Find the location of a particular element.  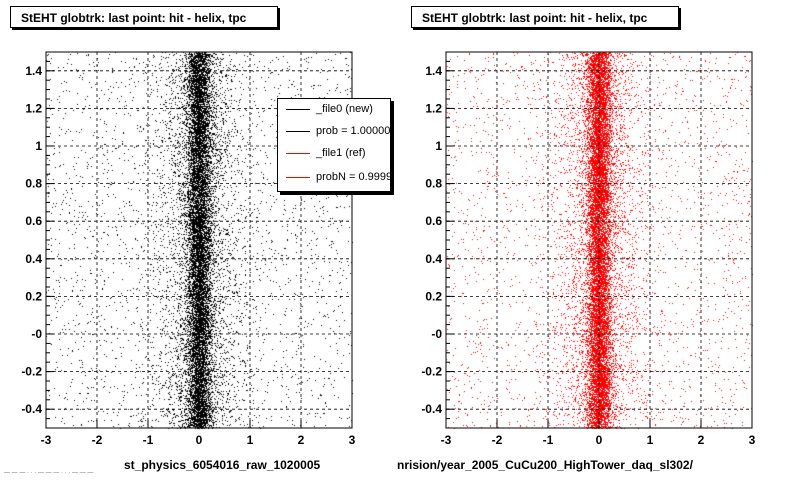

legend-entry-ref: _file1 (ref) is located at coordinates (334, 154).